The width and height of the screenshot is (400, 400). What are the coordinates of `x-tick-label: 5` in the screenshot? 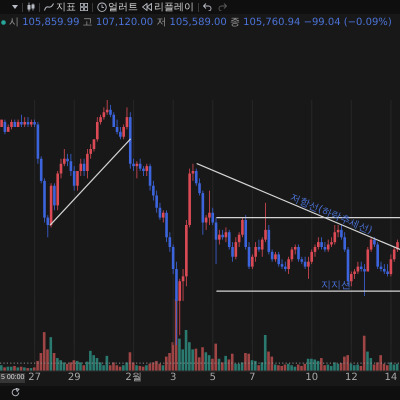 It's located at (213, 378).